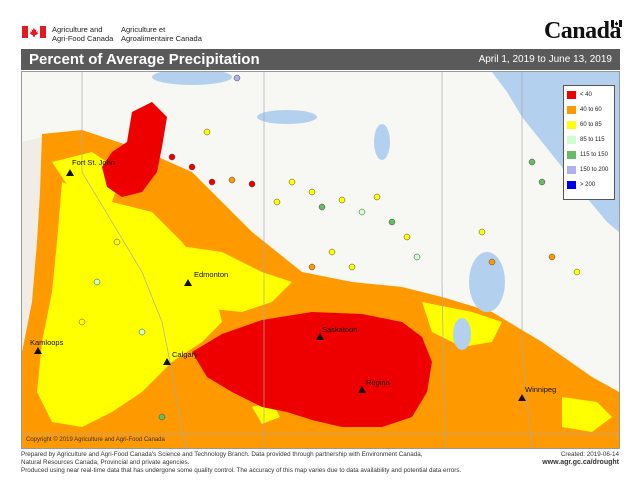 This screenshot has height=495, width=640. I want to click on region-lt40-ne-bc, so click(134, 149).